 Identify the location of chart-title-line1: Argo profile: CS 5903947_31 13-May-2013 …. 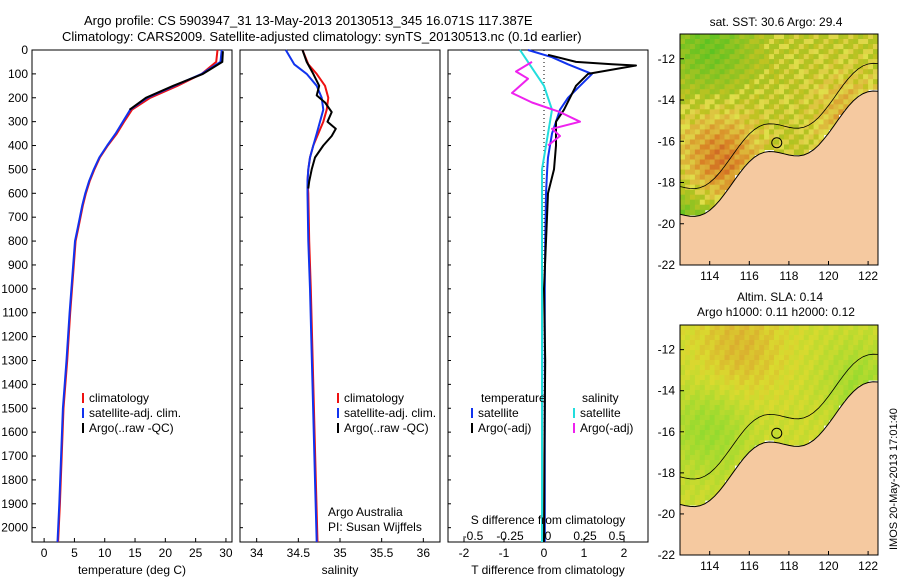
(308, 20).